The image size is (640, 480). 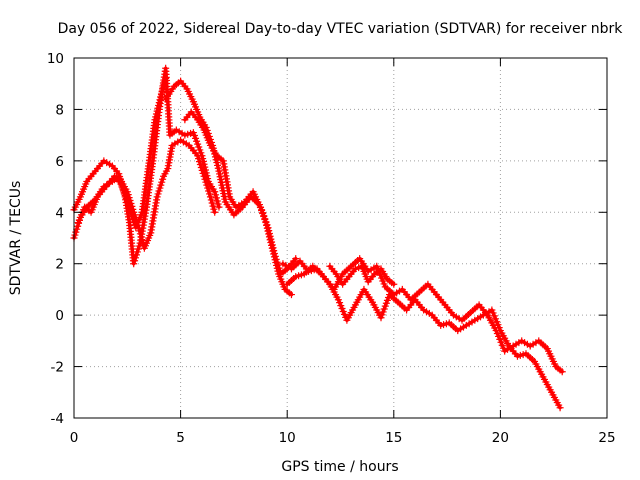 I want to click on data-series-track-e, so click(x=240, y=193).